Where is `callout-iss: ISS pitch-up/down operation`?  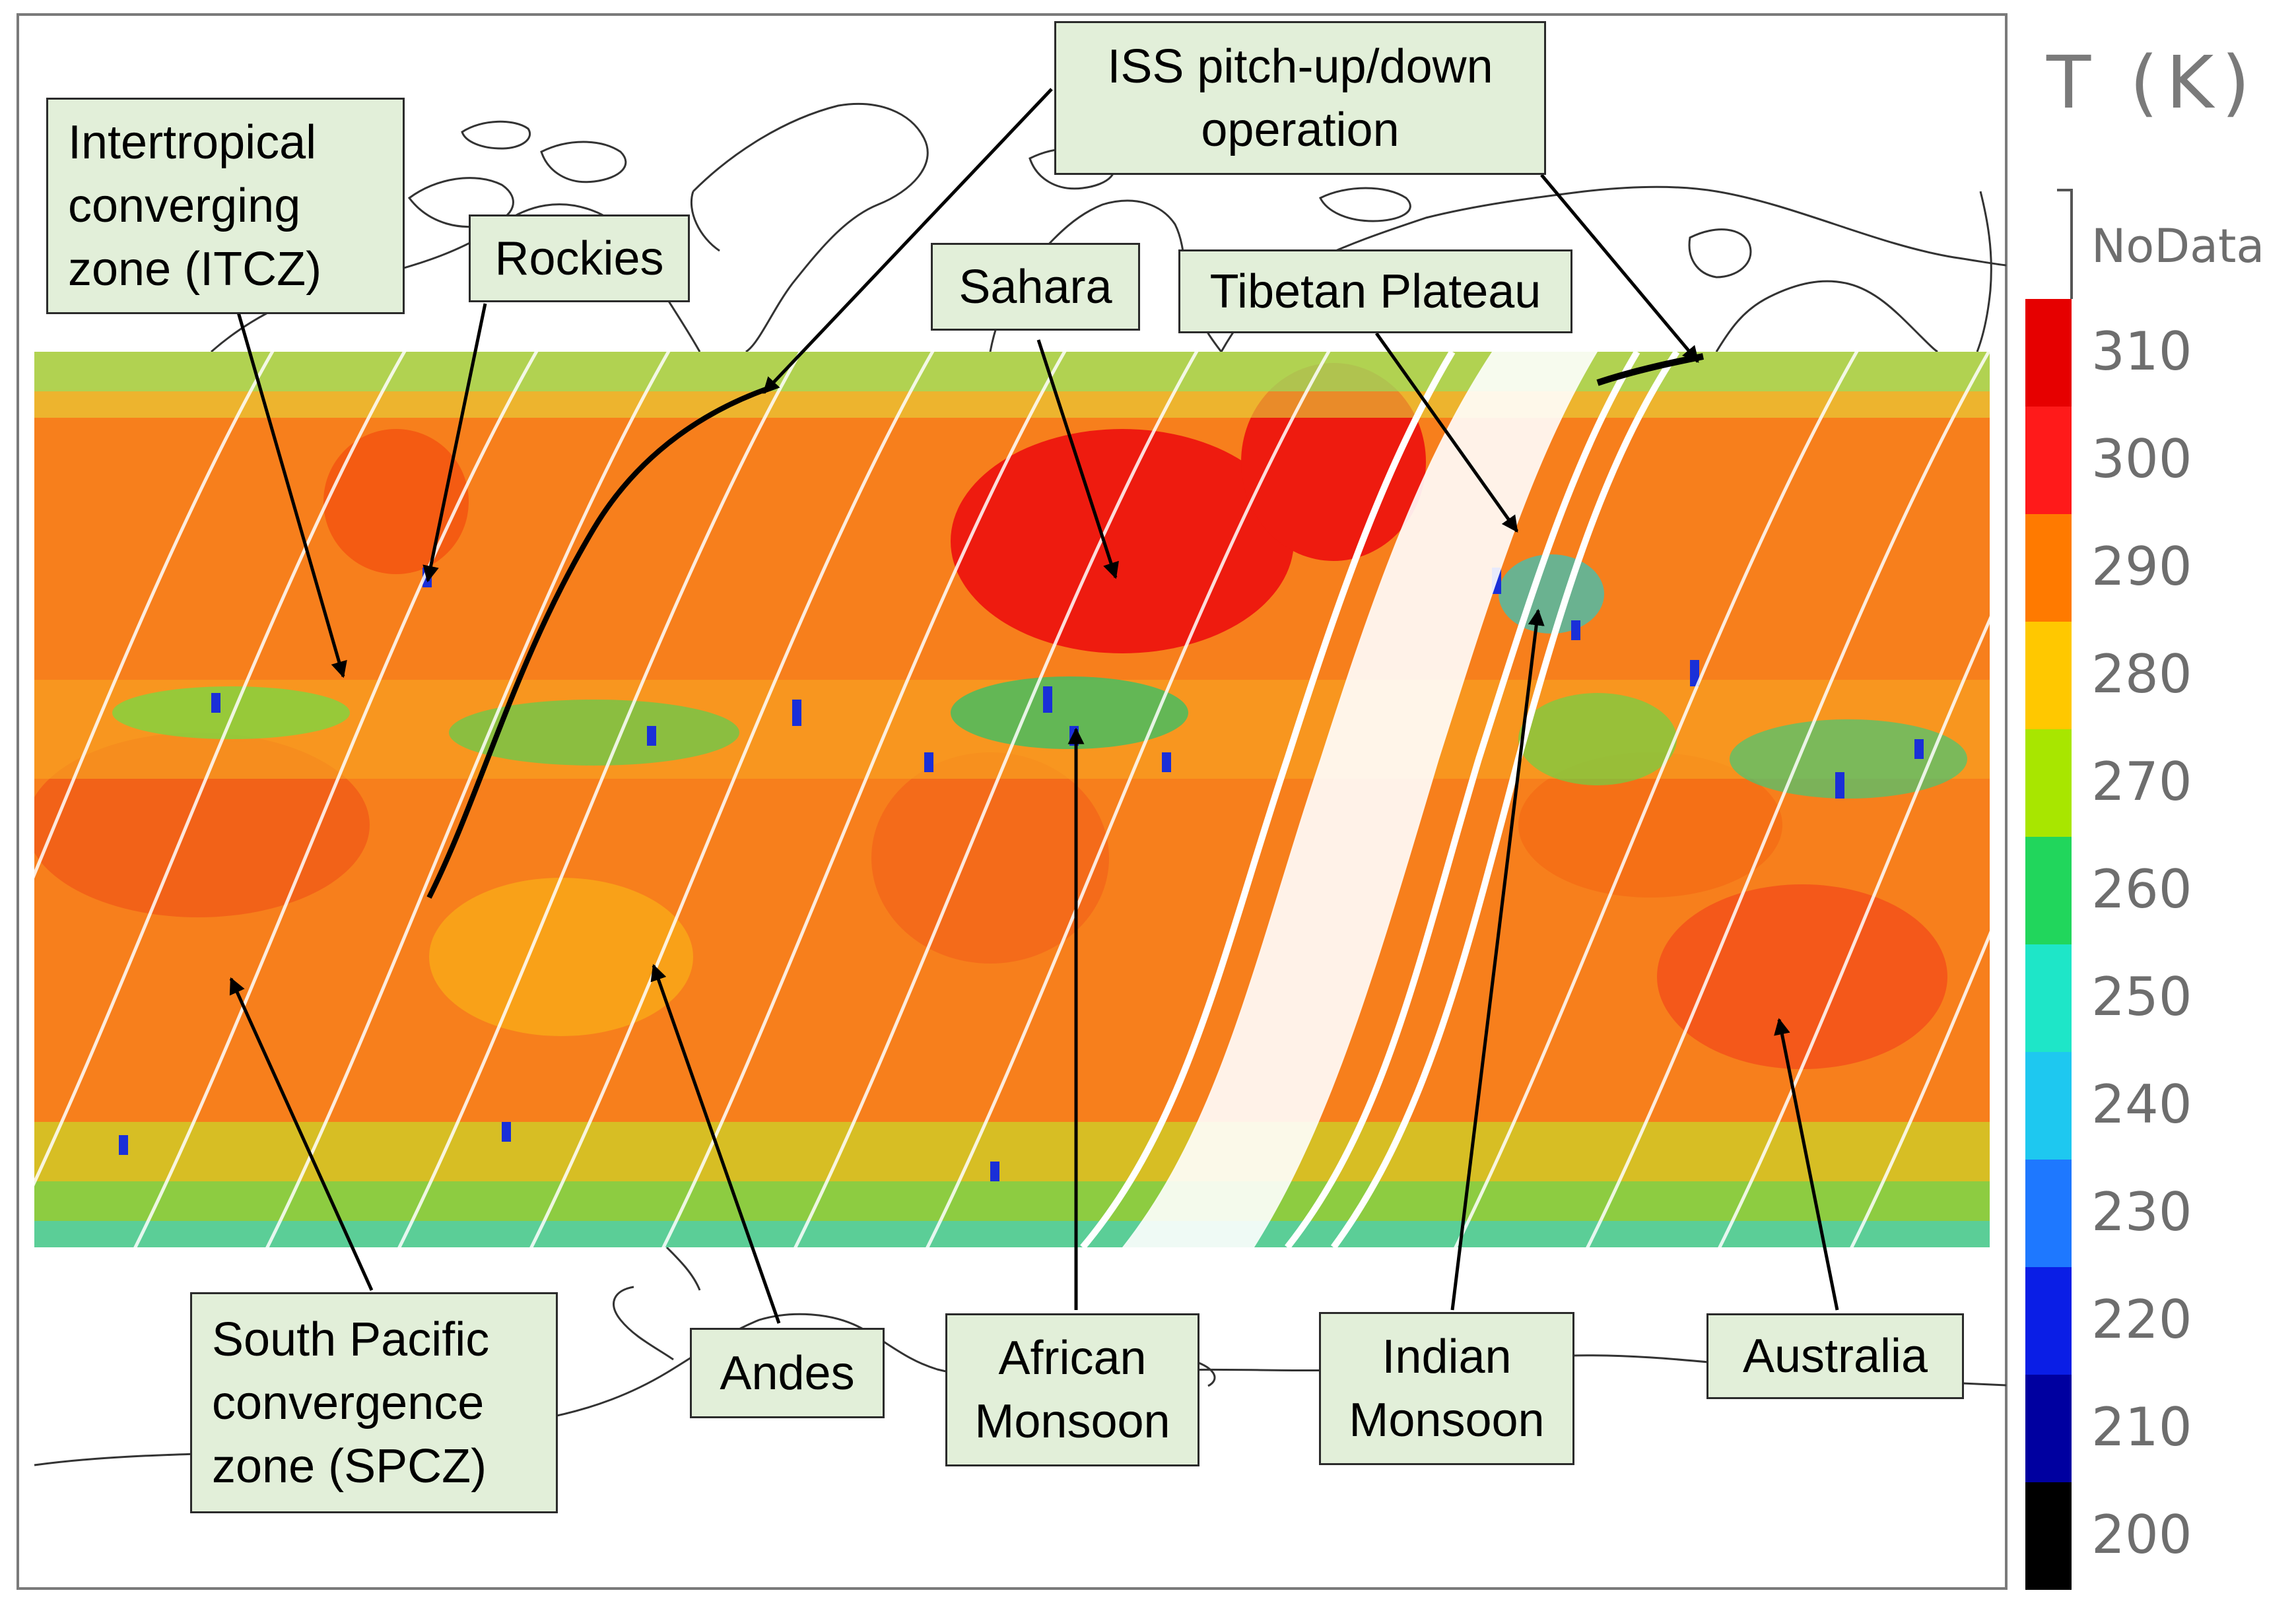 callout-iss: ISS pitch-up/down operation is located at coordinates (1300, 98).